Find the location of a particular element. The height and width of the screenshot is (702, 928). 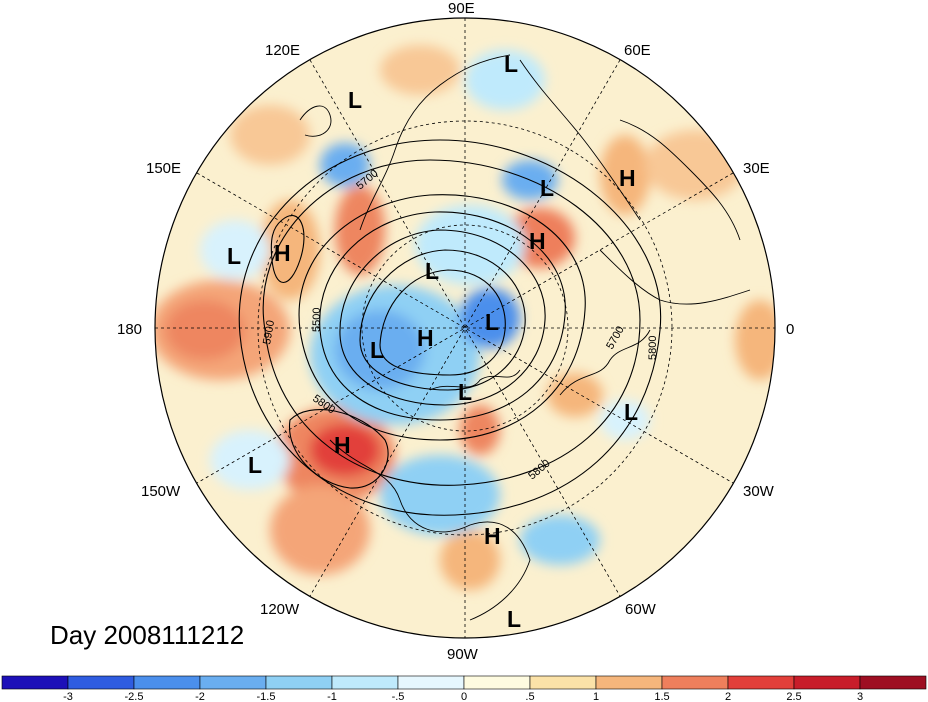

lon-label-90e: 90E is located at coordinates (461, 8).